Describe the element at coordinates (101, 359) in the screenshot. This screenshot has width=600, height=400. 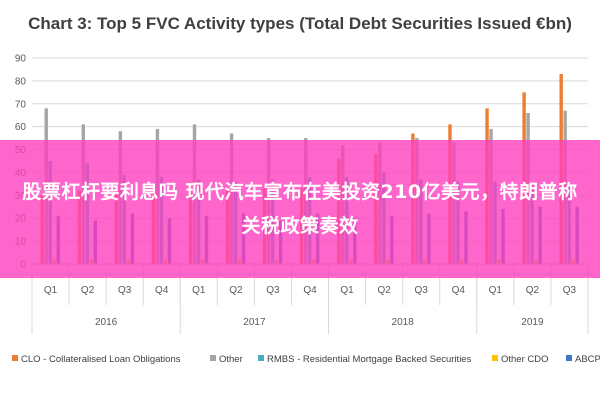
I see `legend-label: CLO - Collateralised Loan Obligations` at that location.